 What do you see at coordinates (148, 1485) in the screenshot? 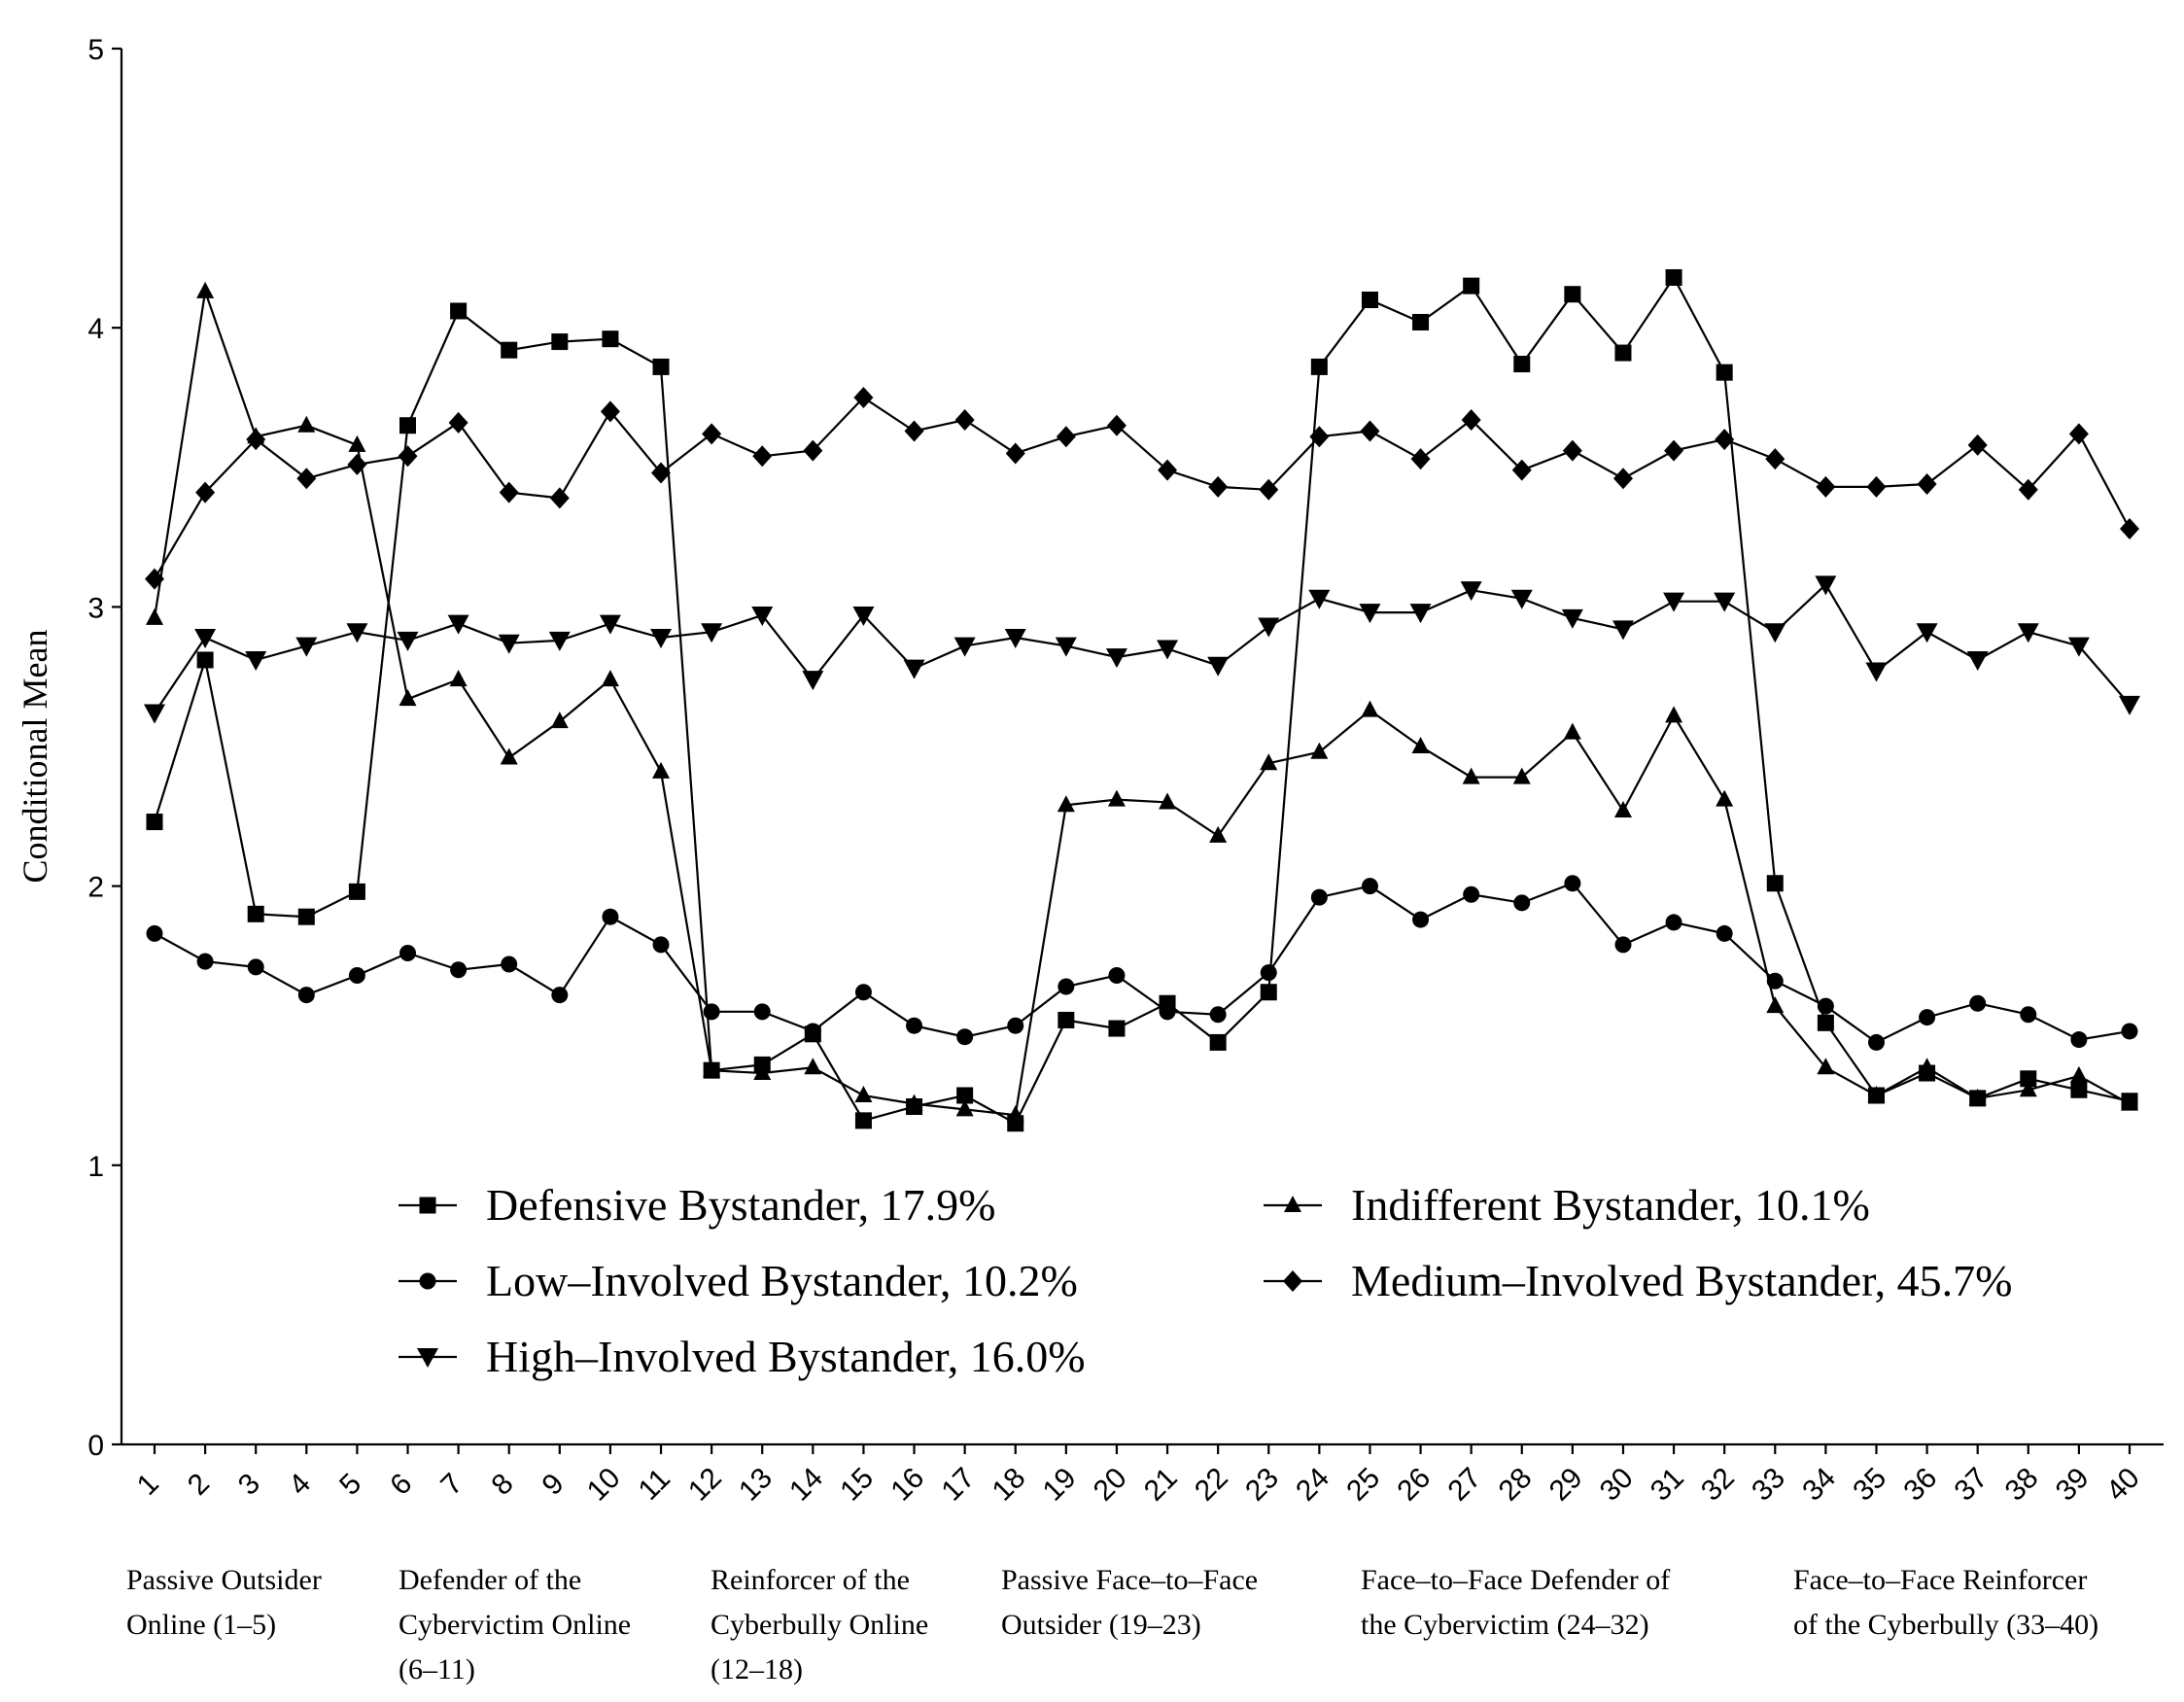
I see `x-tick-label: 1` at bounding box center [148, 1485].